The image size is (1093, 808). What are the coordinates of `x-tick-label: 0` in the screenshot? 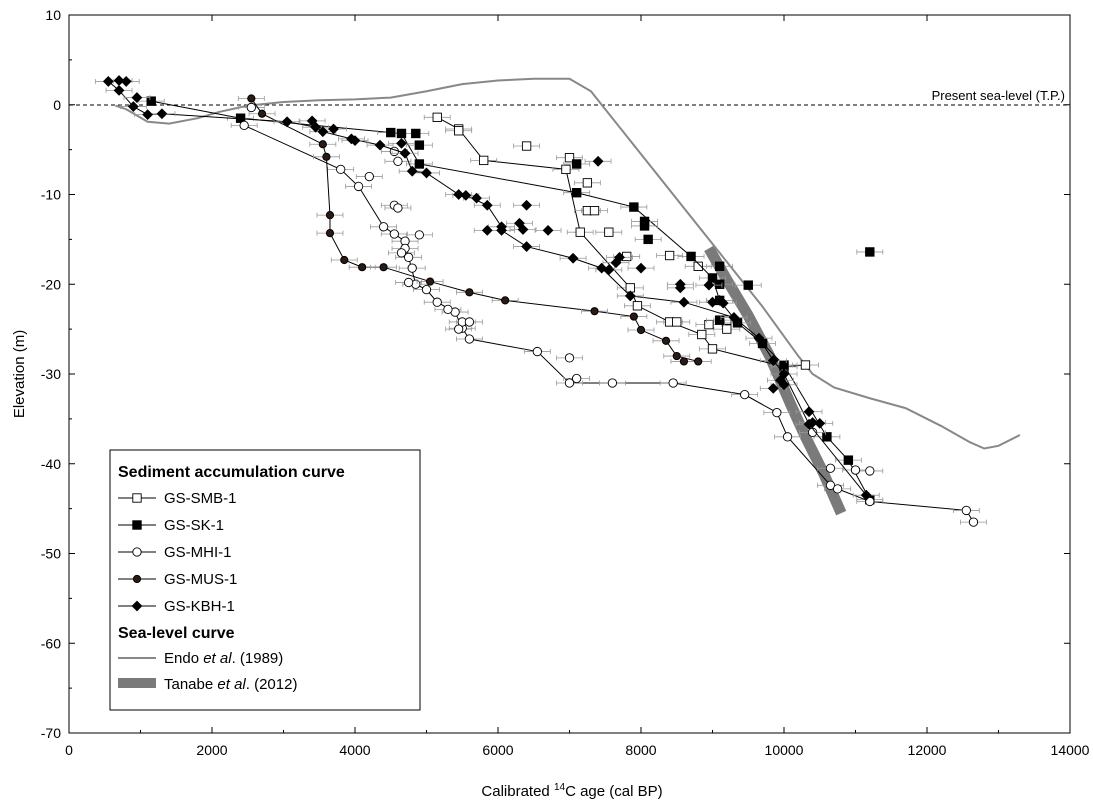 It's located at (69, 750).